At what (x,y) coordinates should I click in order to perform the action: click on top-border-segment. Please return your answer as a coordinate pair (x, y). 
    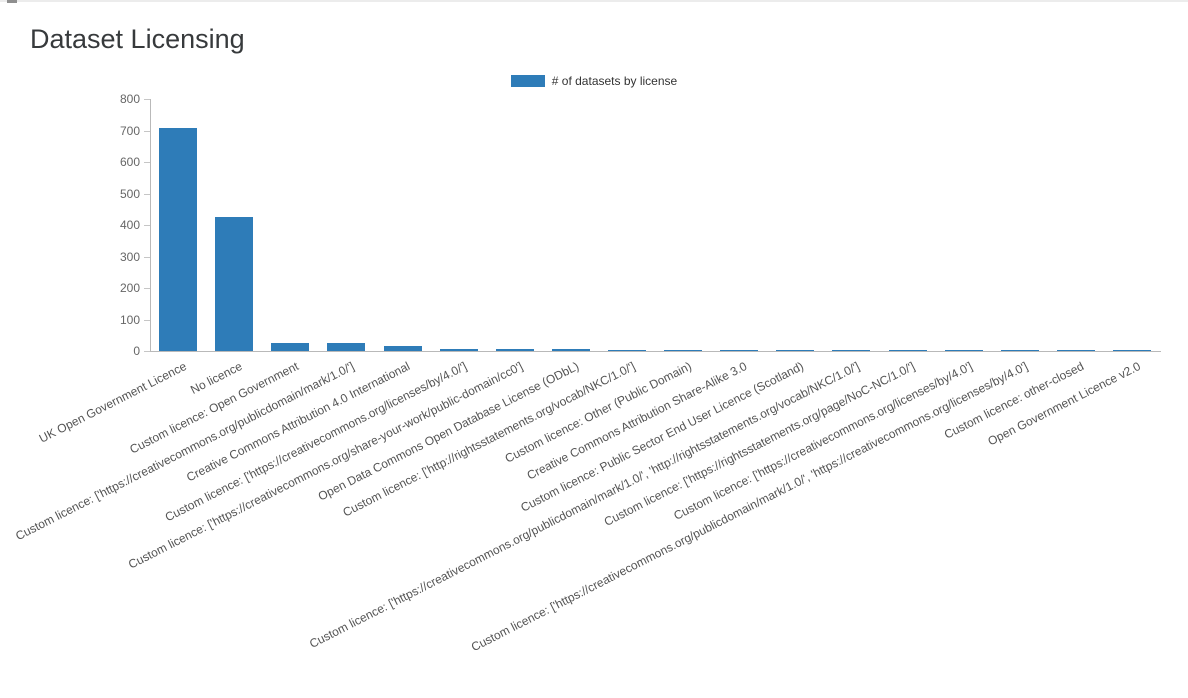
    Looking at the image, I should click on (12, 1).